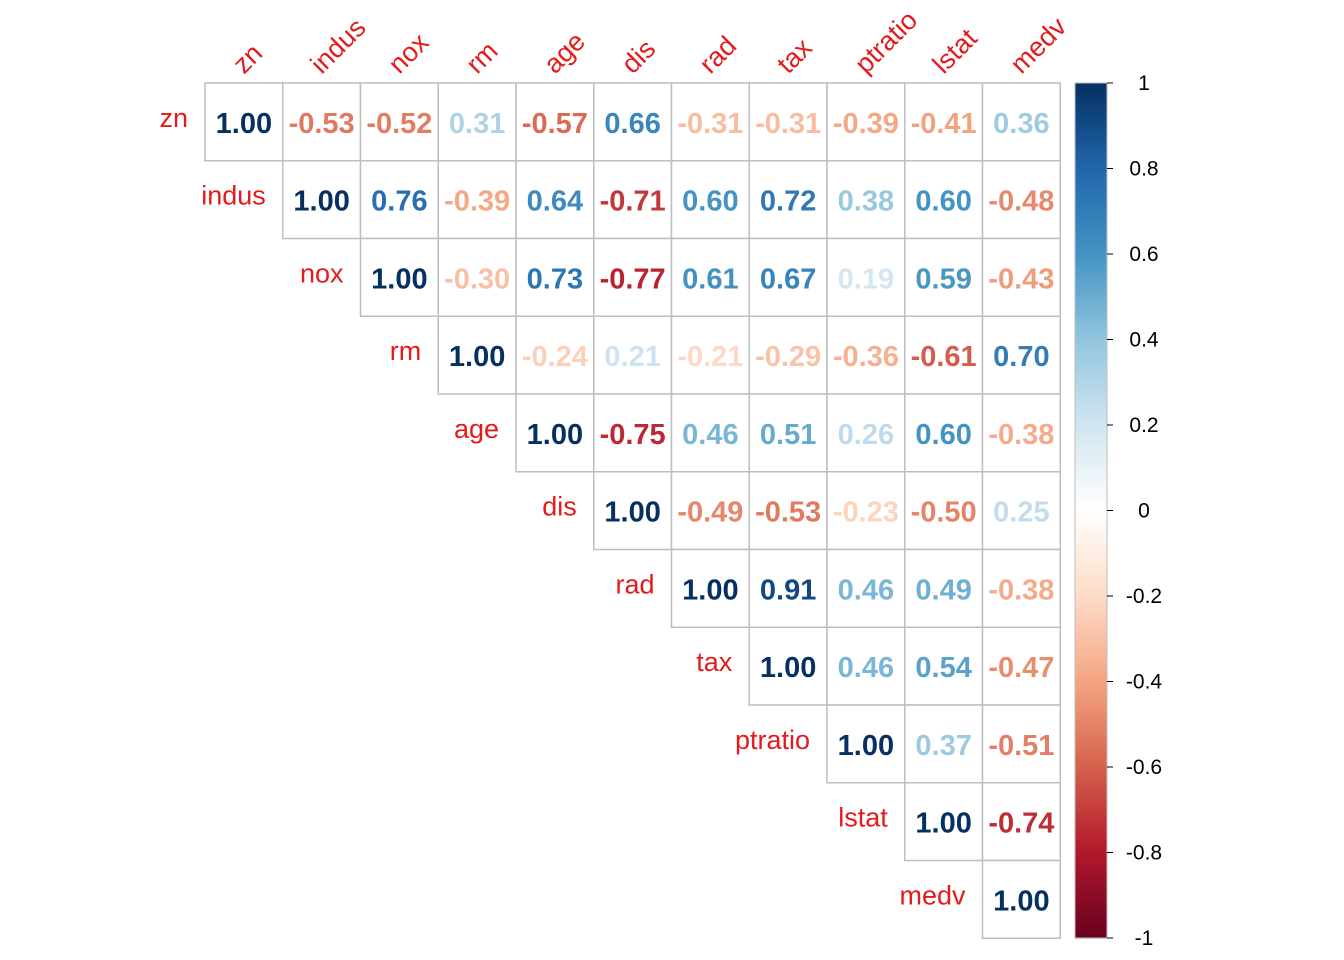  I want to click on cell-rad-tax, so click(788, 588).